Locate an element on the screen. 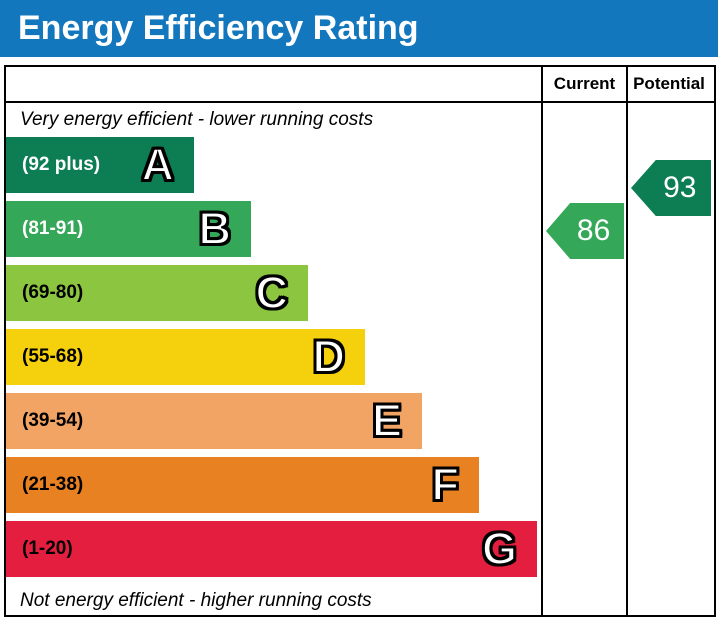 Image resolution: width=718 pixels, height=619 pixels. title-bar: Energy Efficiency Rating is located at coordinates (359, 28).